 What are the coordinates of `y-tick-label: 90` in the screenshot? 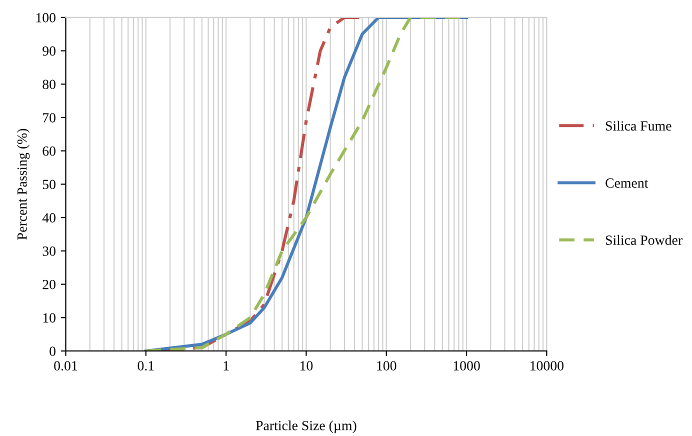 It's located at (49, 51).